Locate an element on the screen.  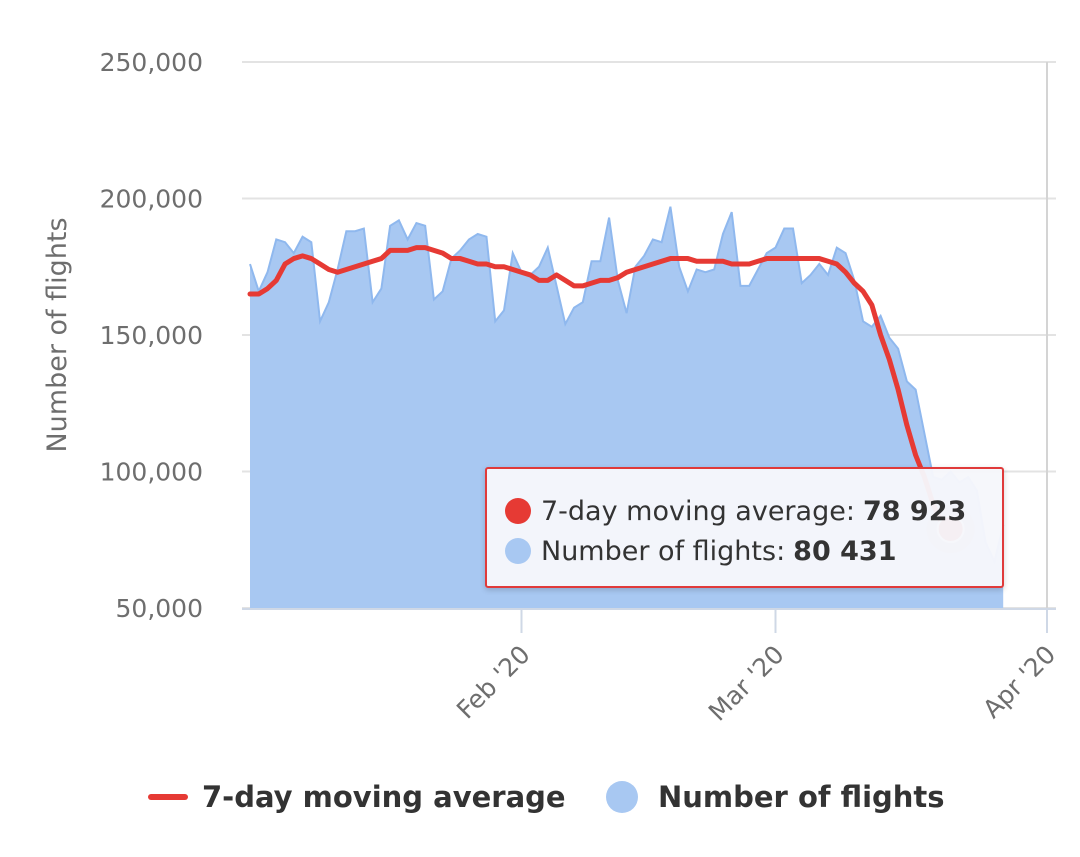
x-axis: Feb '20 Mar '20 Apr '20 is located at coordinates (651, 667).